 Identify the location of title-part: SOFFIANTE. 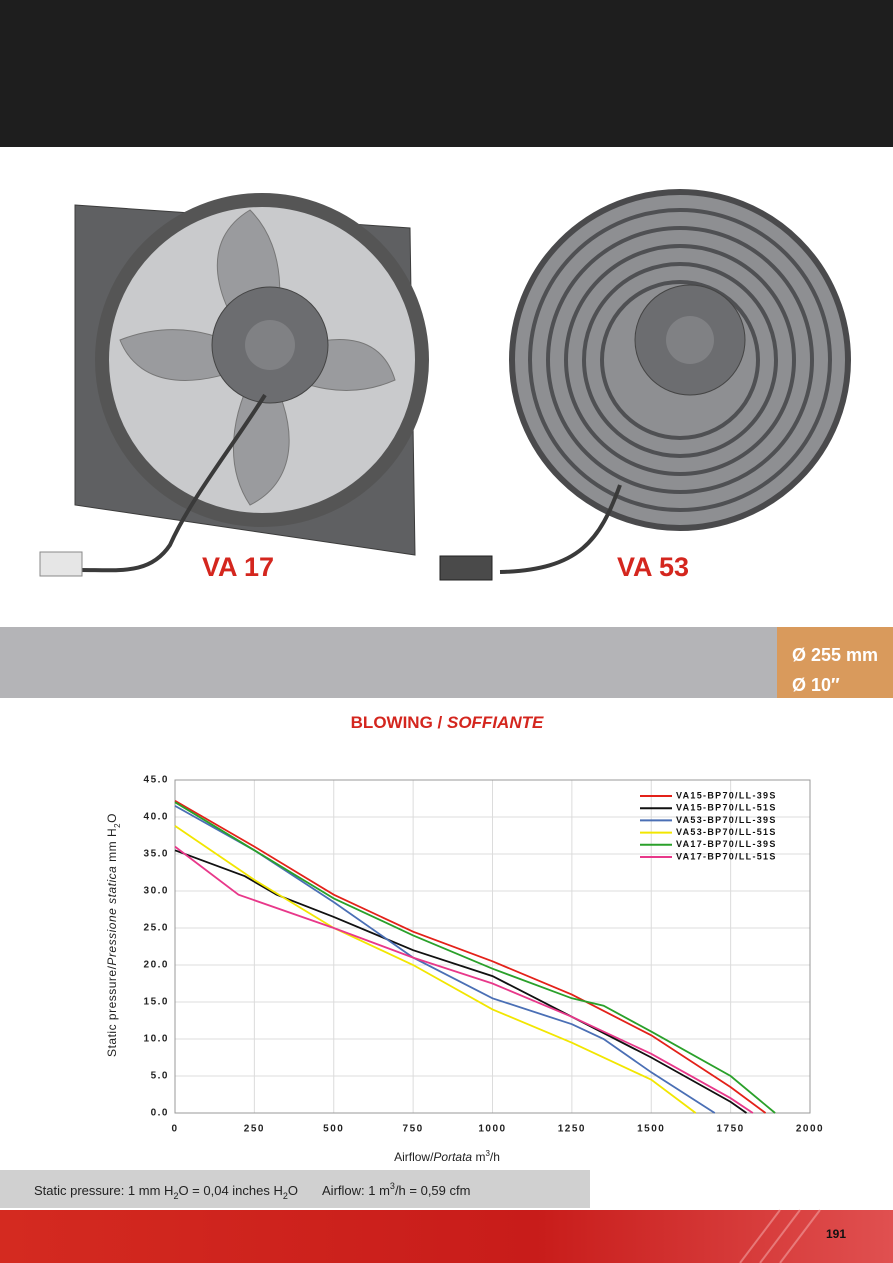
(495, 722).